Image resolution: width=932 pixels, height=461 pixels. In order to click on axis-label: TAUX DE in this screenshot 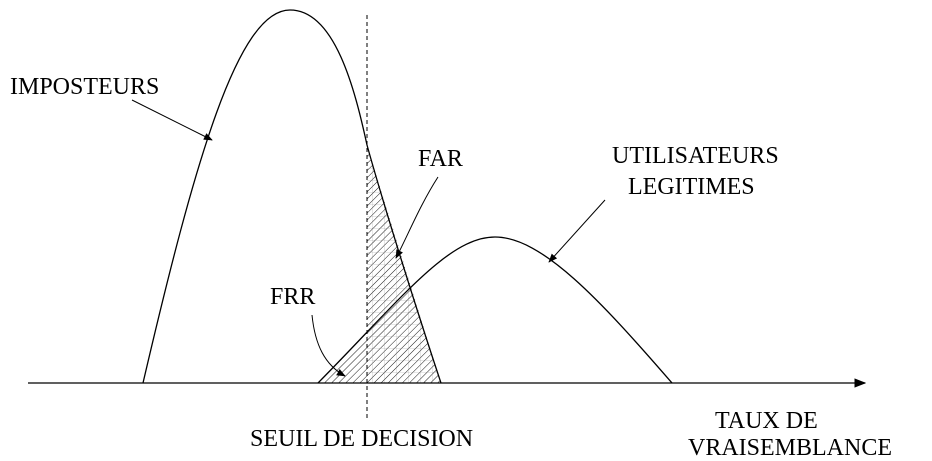, I will do `click(766, 421)`.